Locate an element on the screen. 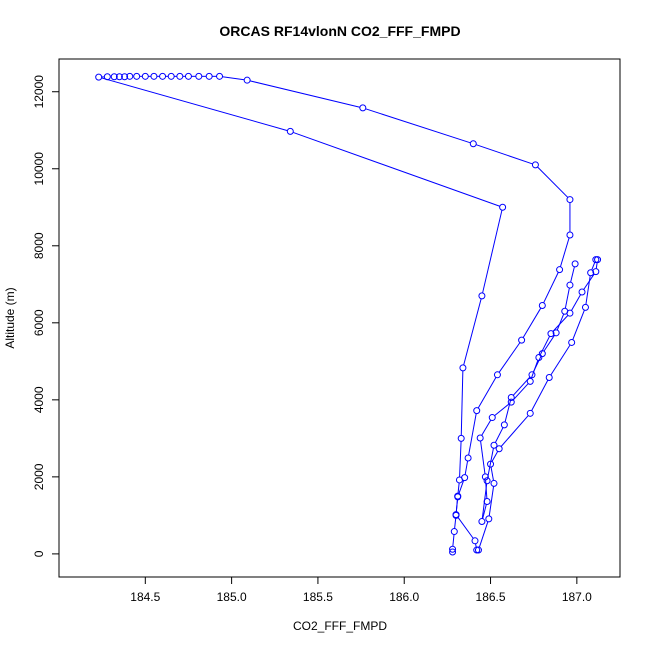  x-tick-label: 185.5 is located at coordinates (318, 597).